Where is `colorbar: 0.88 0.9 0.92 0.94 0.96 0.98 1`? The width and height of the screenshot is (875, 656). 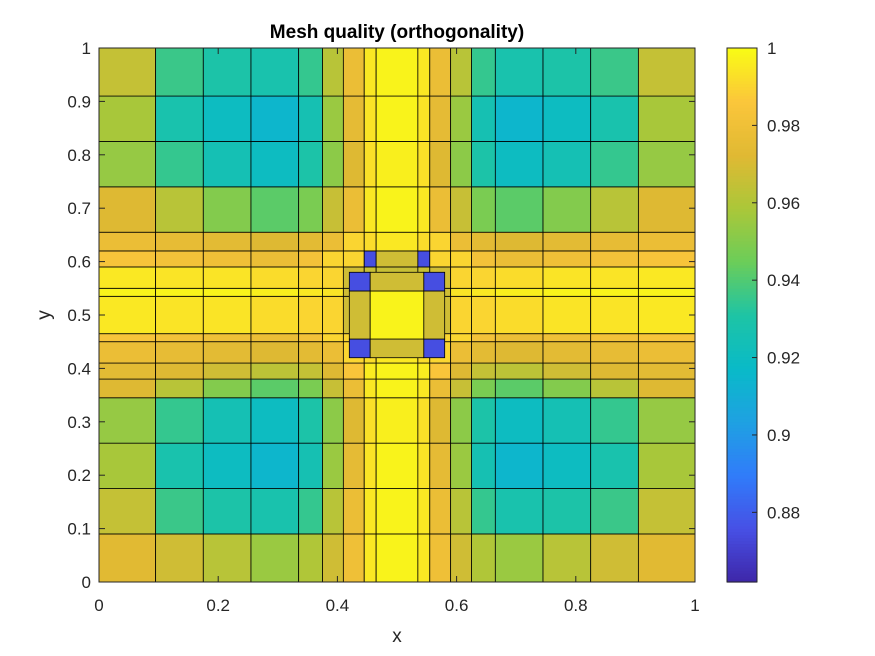
colorbar: 0.88 0.9 0.92 0.94 0.96 0.98 1 is located at coordinates (763, 311).